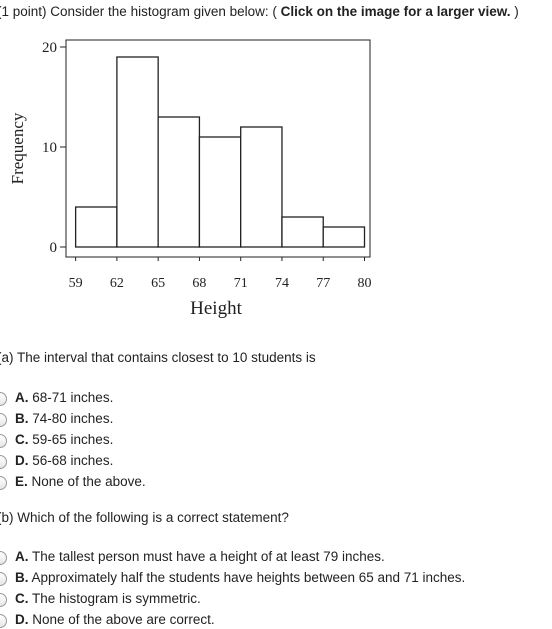 The height and width of the screenshot is (629, 552). I want to click on option-text: The histogram is symmetric., so click(116, 598).